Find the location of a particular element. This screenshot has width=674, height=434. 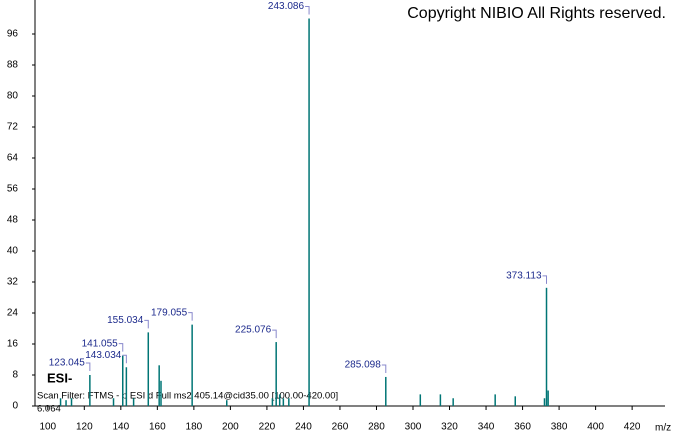

y-tick-label: 64 is located at coordinates (13, 158).